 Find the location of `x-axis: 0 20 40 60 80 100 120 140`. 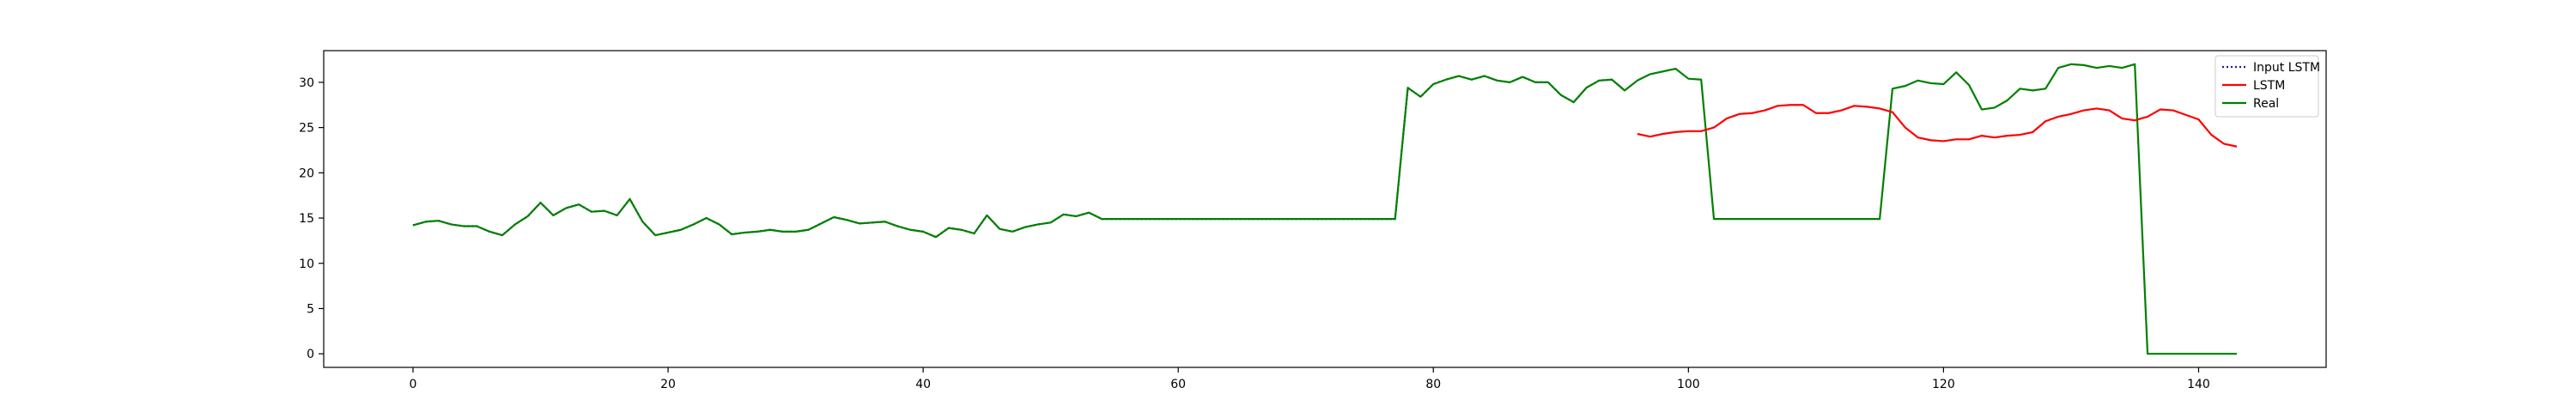

x-axis: 0 20 40 60 80 100 120 140 is located at coordinates (1310, 379).